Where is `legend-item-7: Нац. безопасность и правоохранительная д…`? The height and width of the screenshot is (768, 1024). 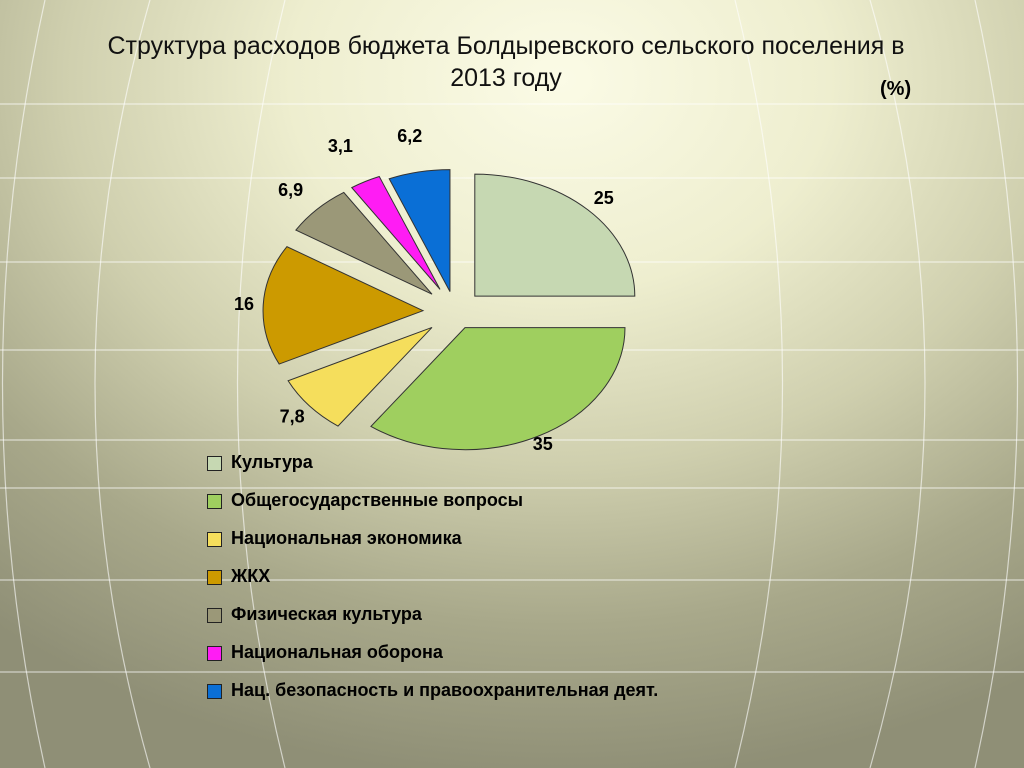 legend-item-7: Нац. безопасность и правоохранительная д… is located at coordinates (507, 690).